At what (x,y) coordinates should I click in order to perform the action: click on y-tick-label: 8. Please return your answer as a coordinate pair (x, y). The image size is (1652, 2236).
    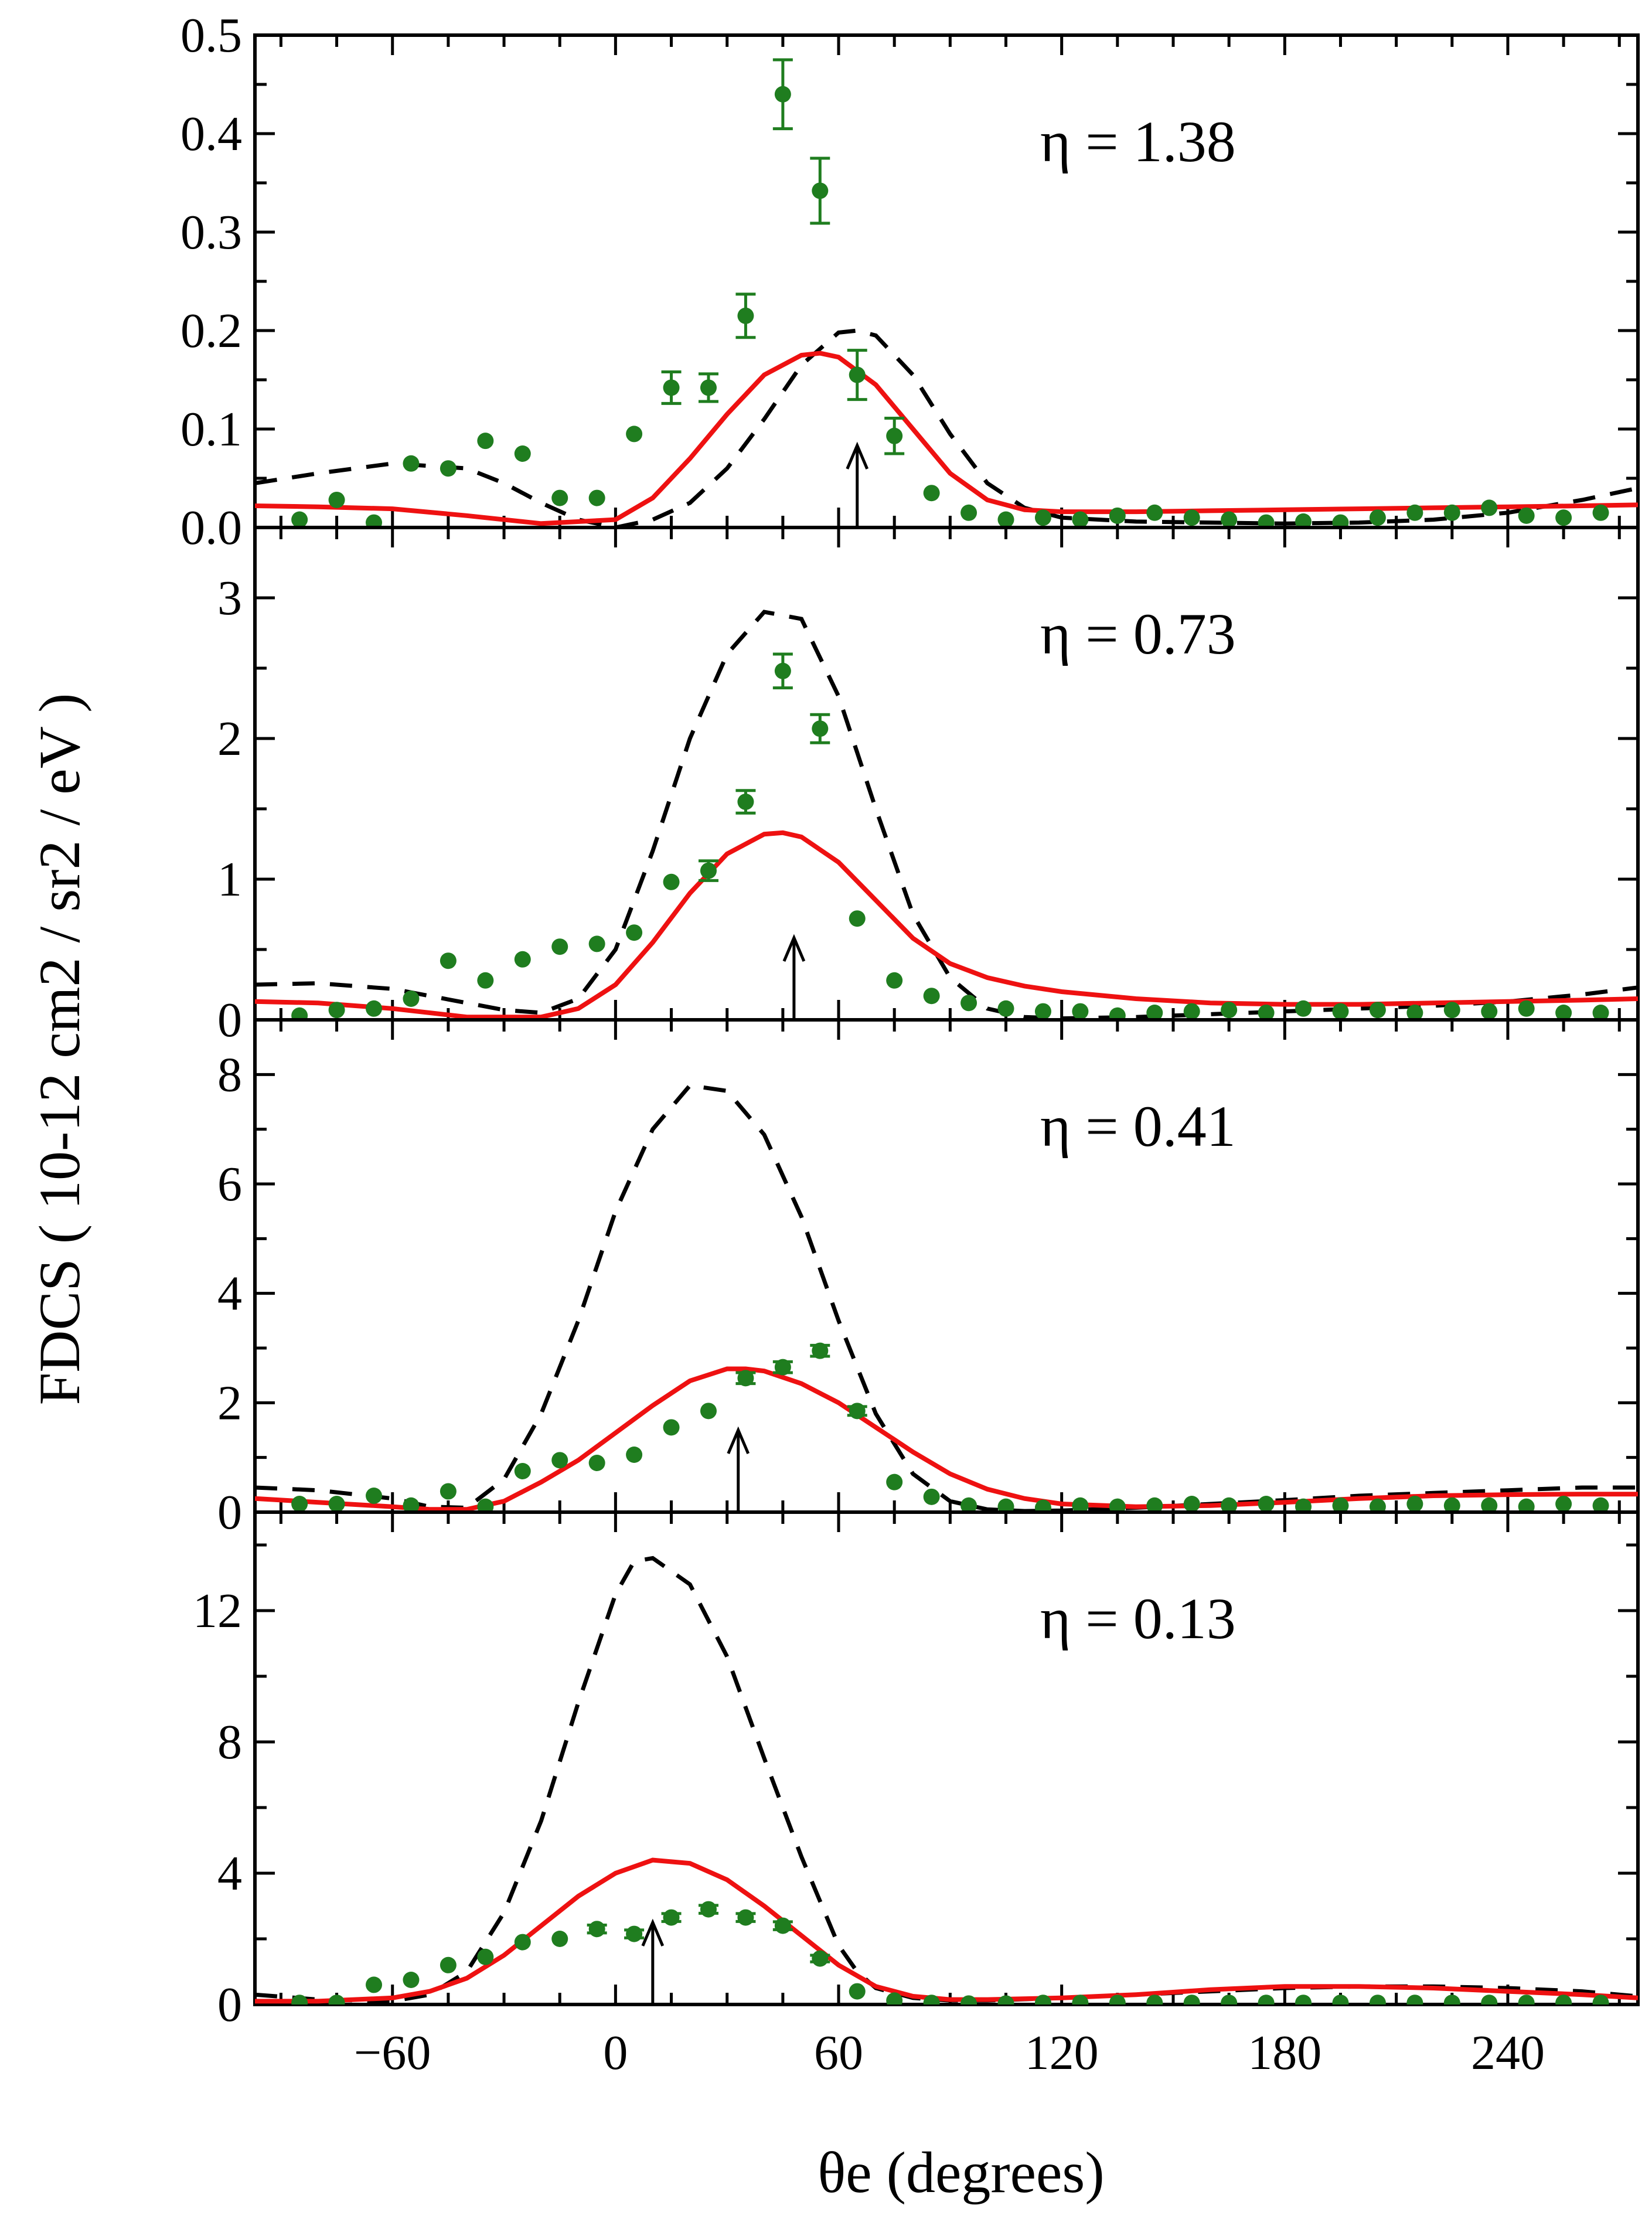
    Looking at the image, I should click on (229, 1742).